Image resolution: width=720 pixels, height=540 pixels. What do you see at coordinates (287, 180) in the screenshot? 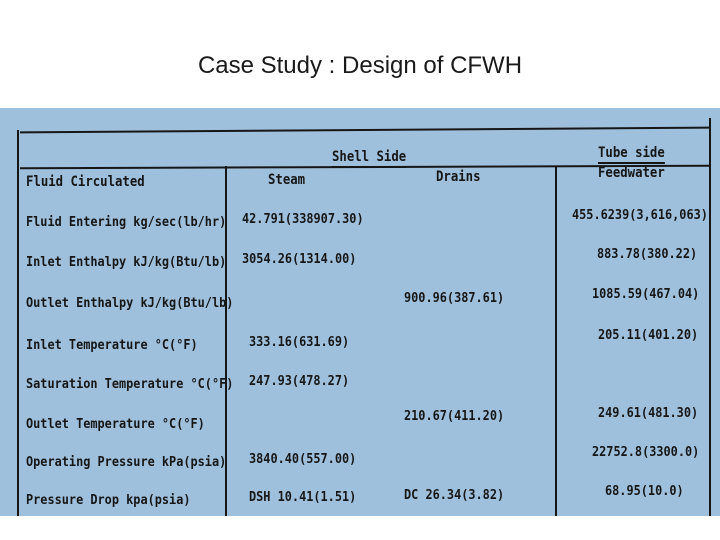
I see `steam-header: Steam` at bounding box center [287, 180].